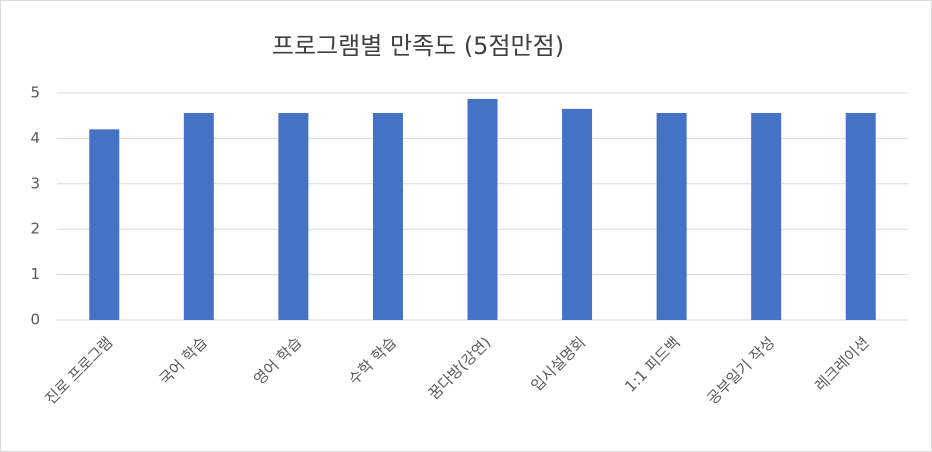 Image resolution: width=932 pixels, height=452 pixels. I want to click on y-tick-label: 5, so click(35, 93).